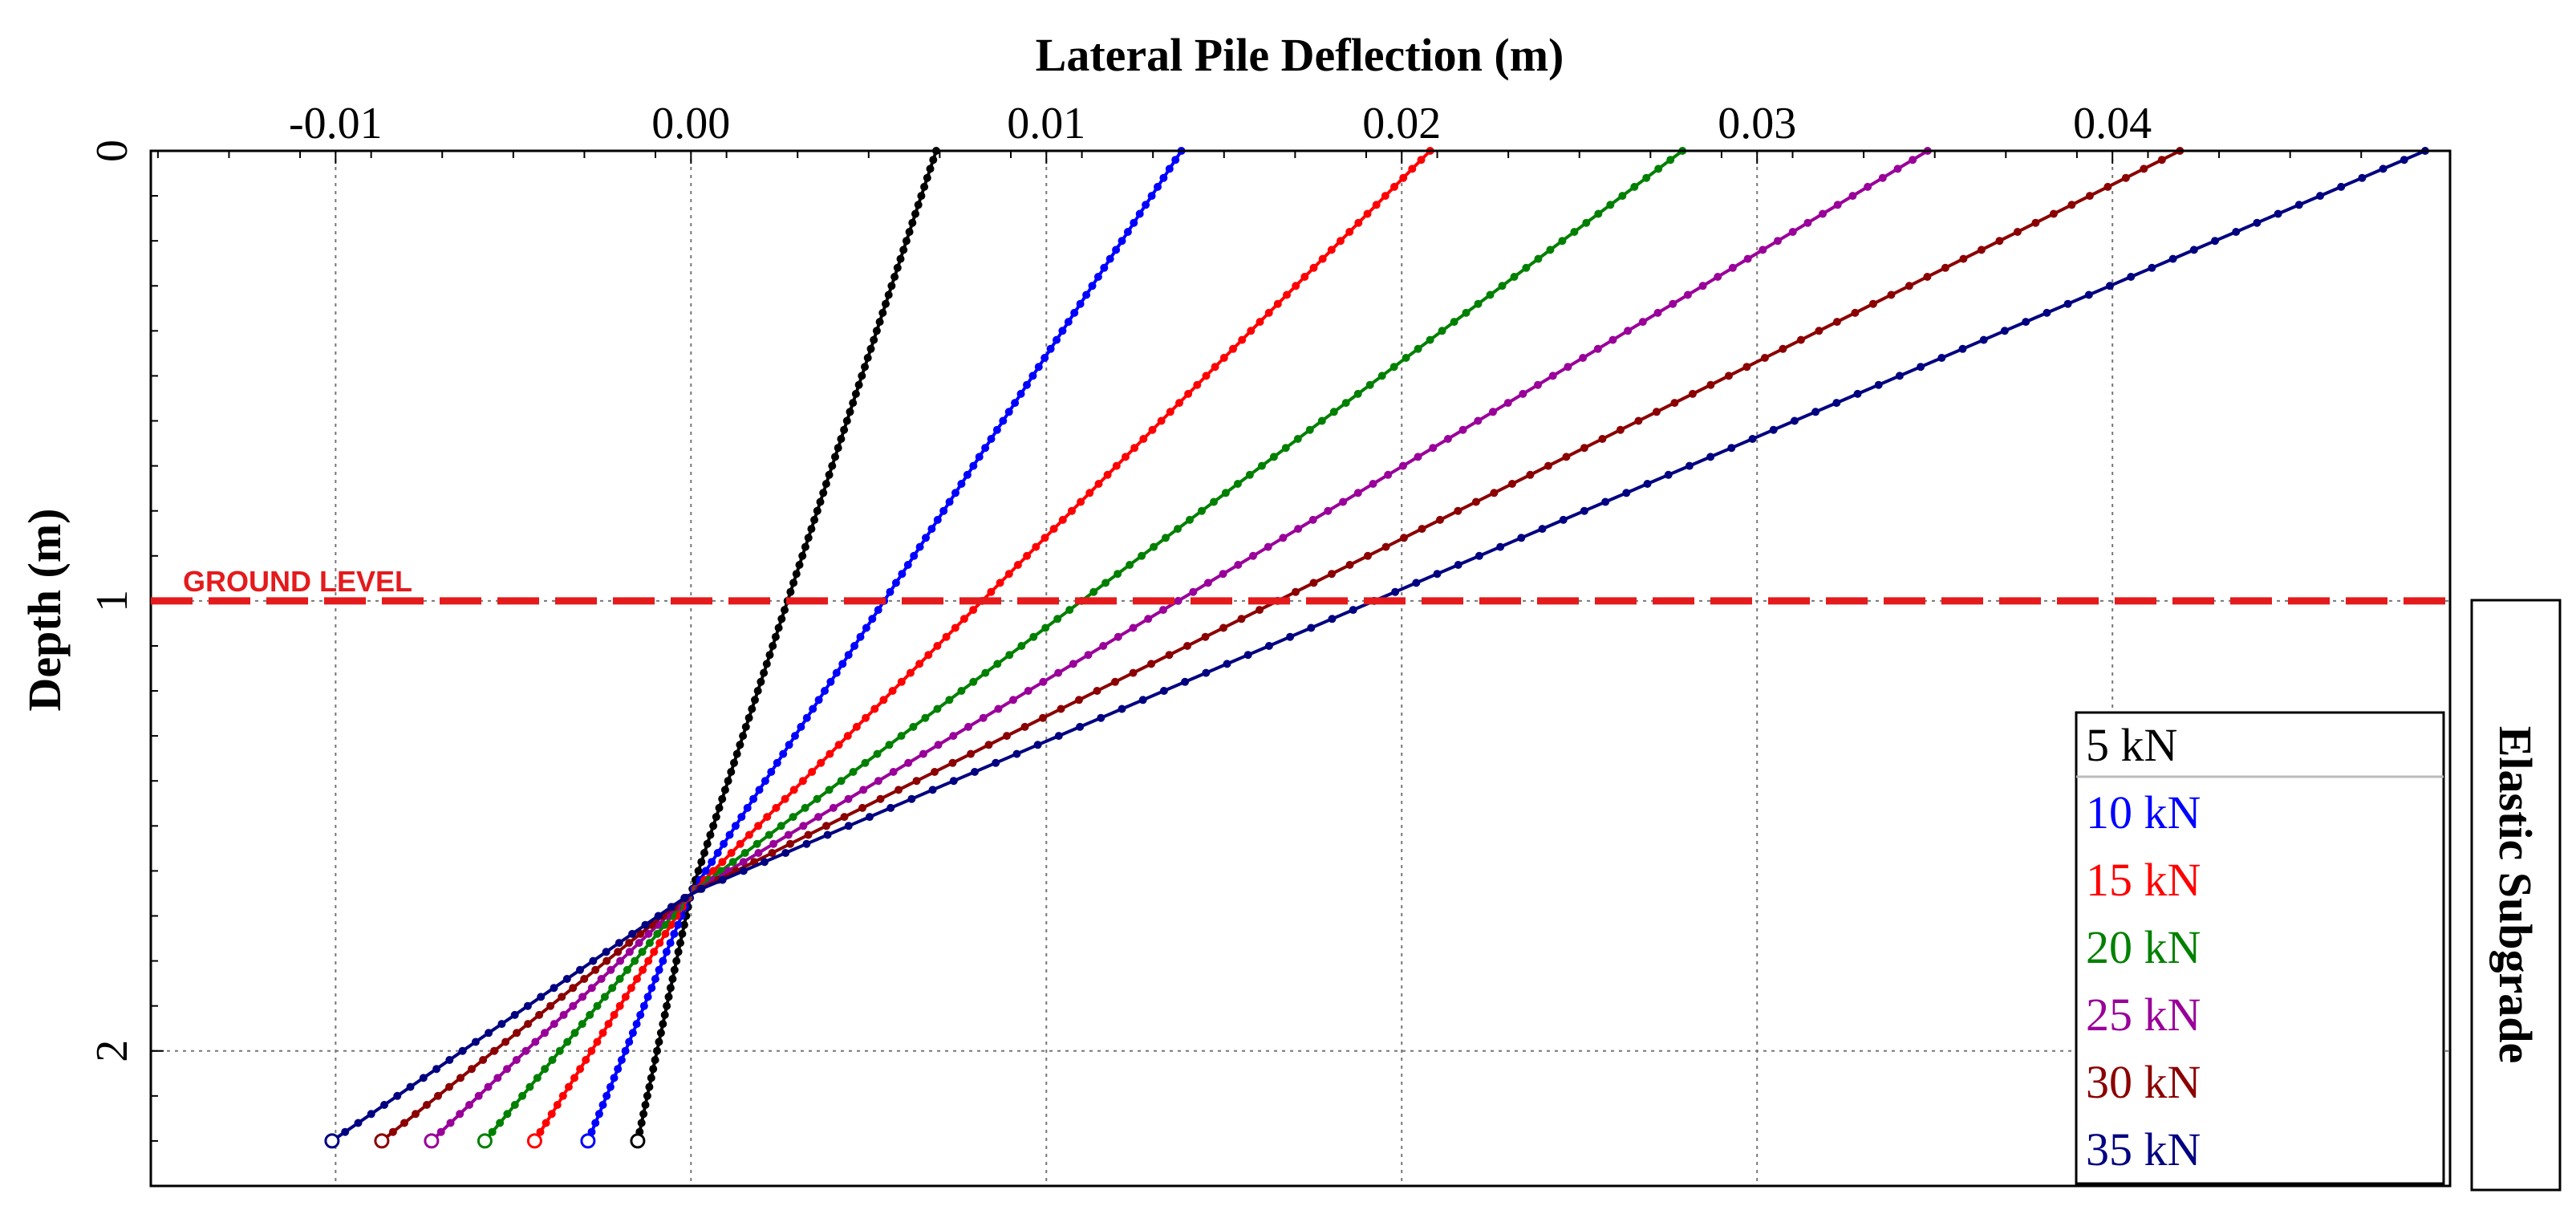 The image size is (2576, 1206). I want to click on legend-entry: 35 kN, so click(2143, 1149).